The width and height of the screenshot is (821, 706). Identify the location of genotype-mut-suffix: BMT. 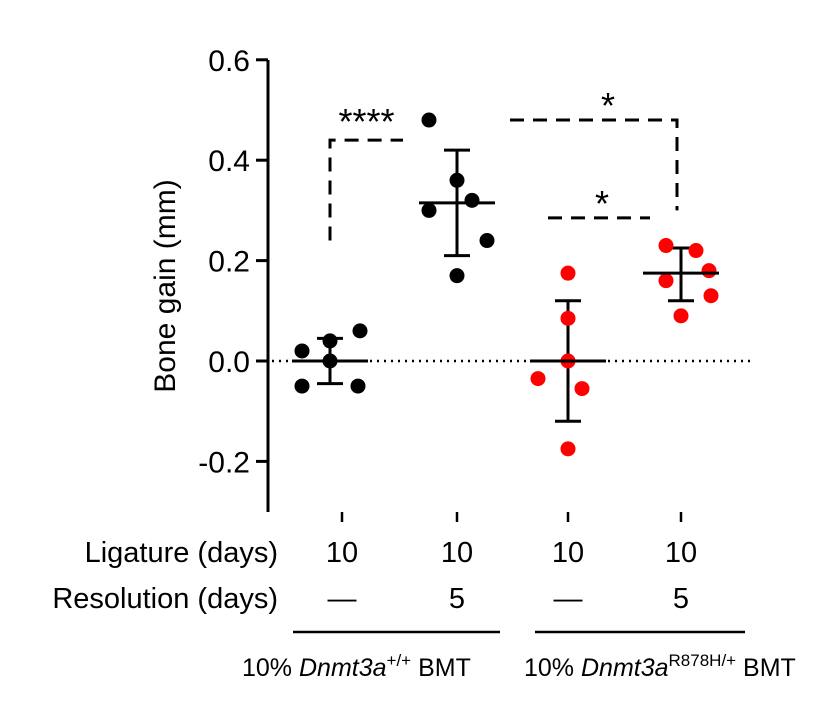
(766, 668).